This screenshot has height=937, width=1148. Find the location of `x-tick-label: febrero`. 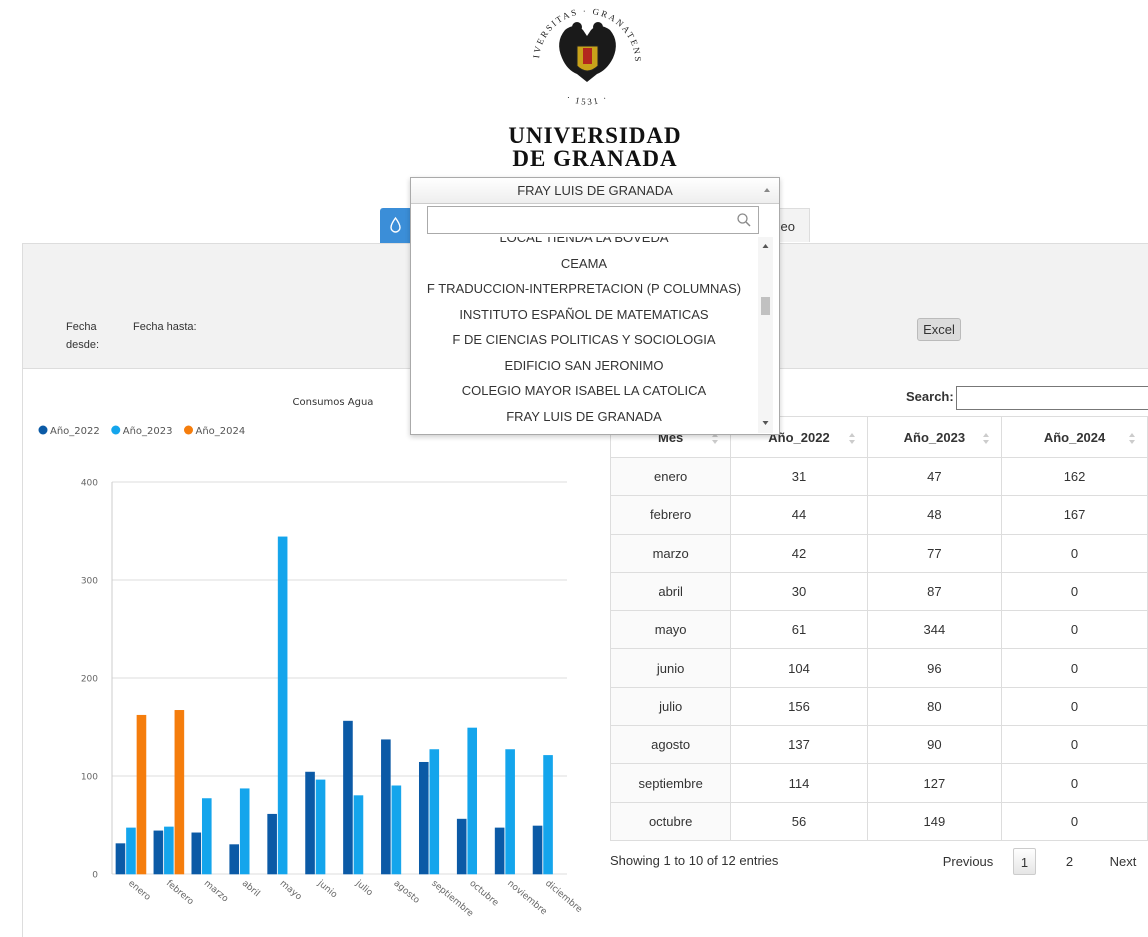

x-tick-label: febrero is located at coordinates (180, 893).